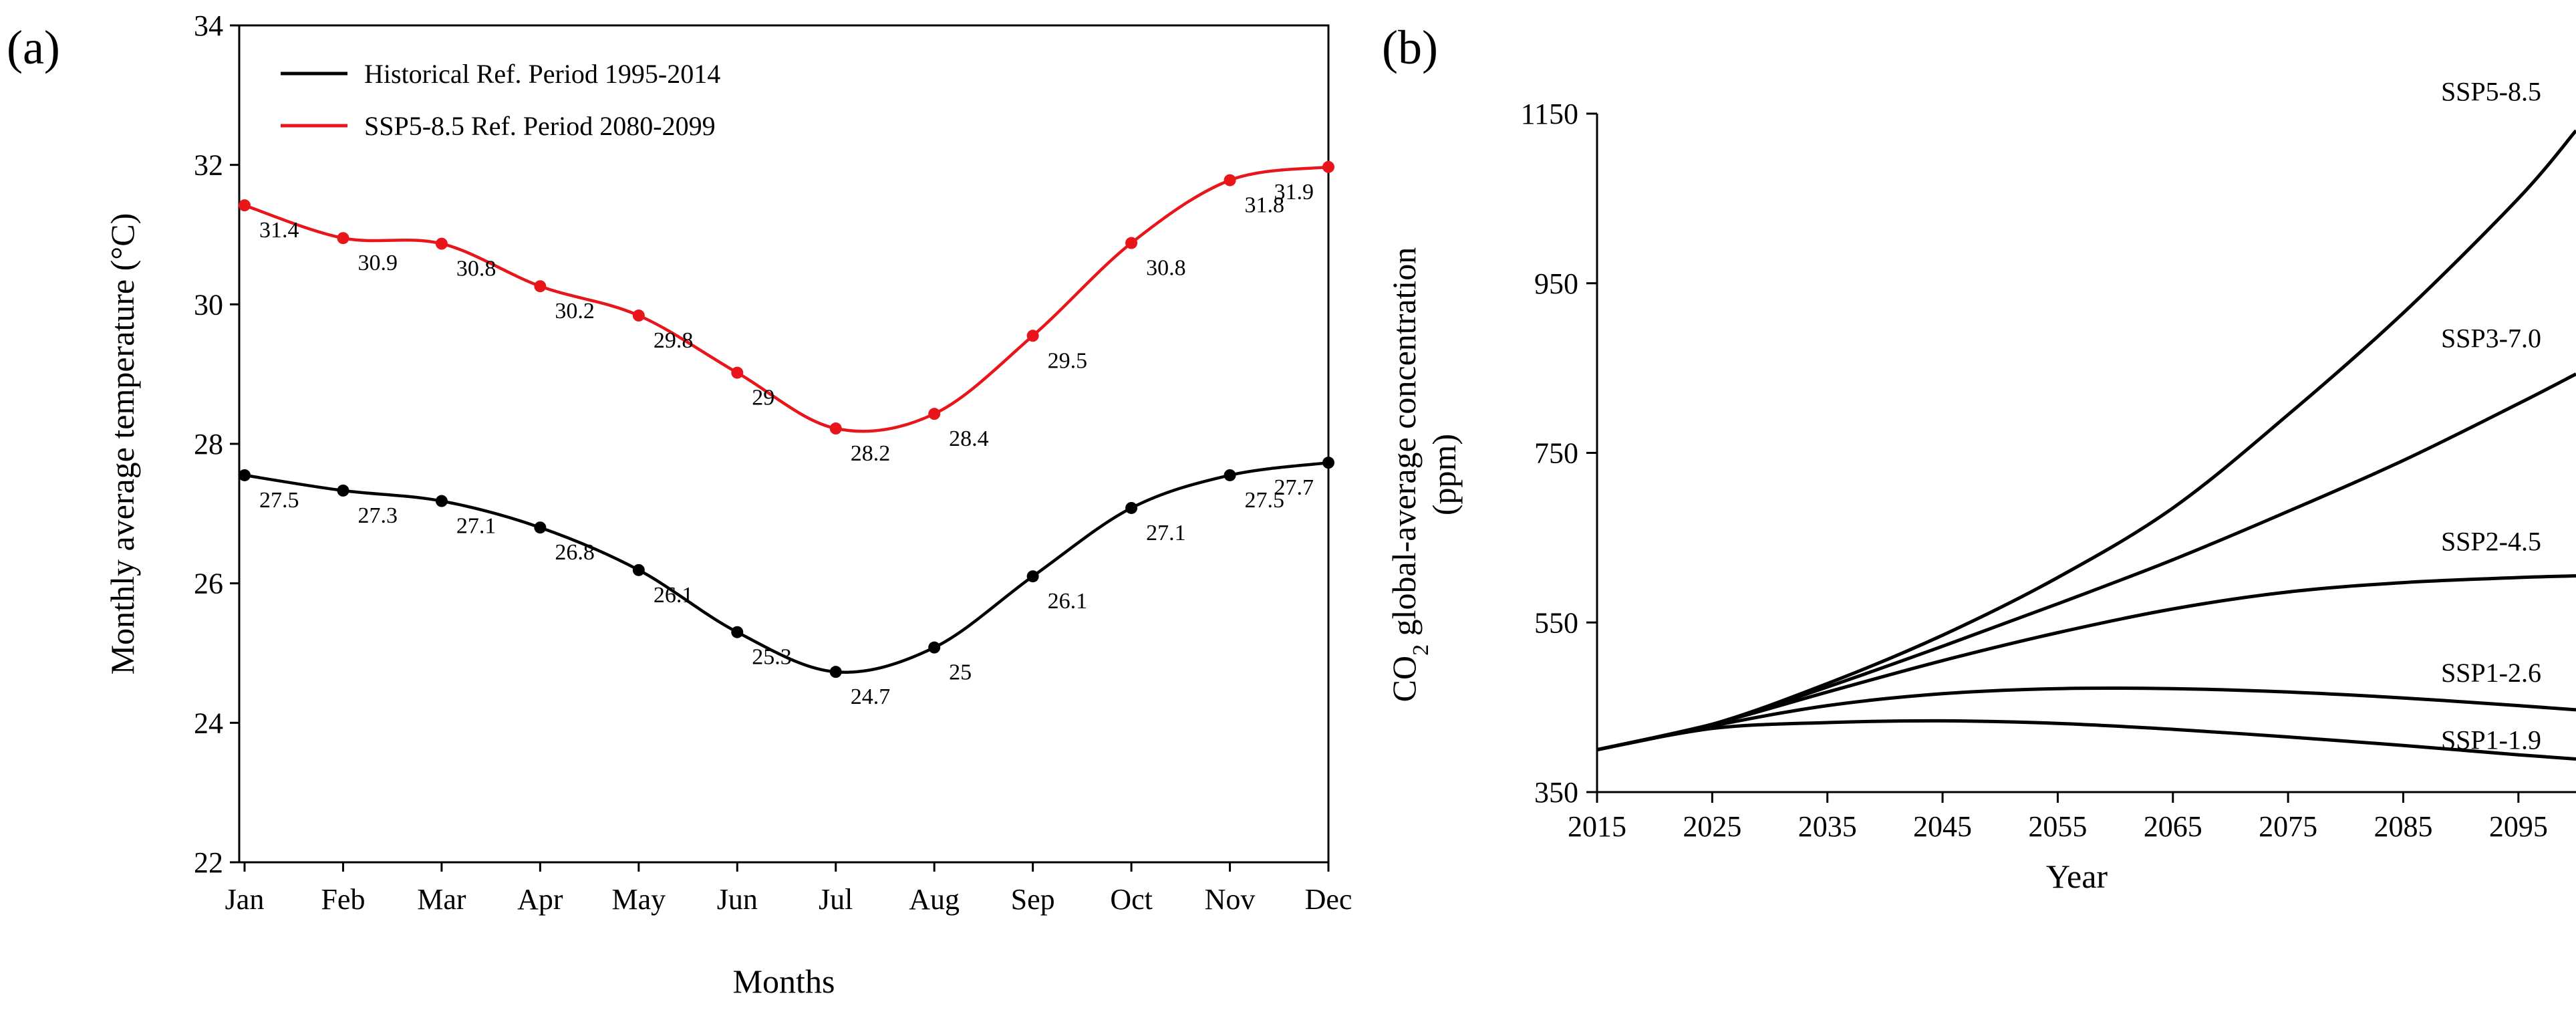  Describe the element at coordinates (377, 263) in the screenshot. I see `data-label: 30.9` at that location.